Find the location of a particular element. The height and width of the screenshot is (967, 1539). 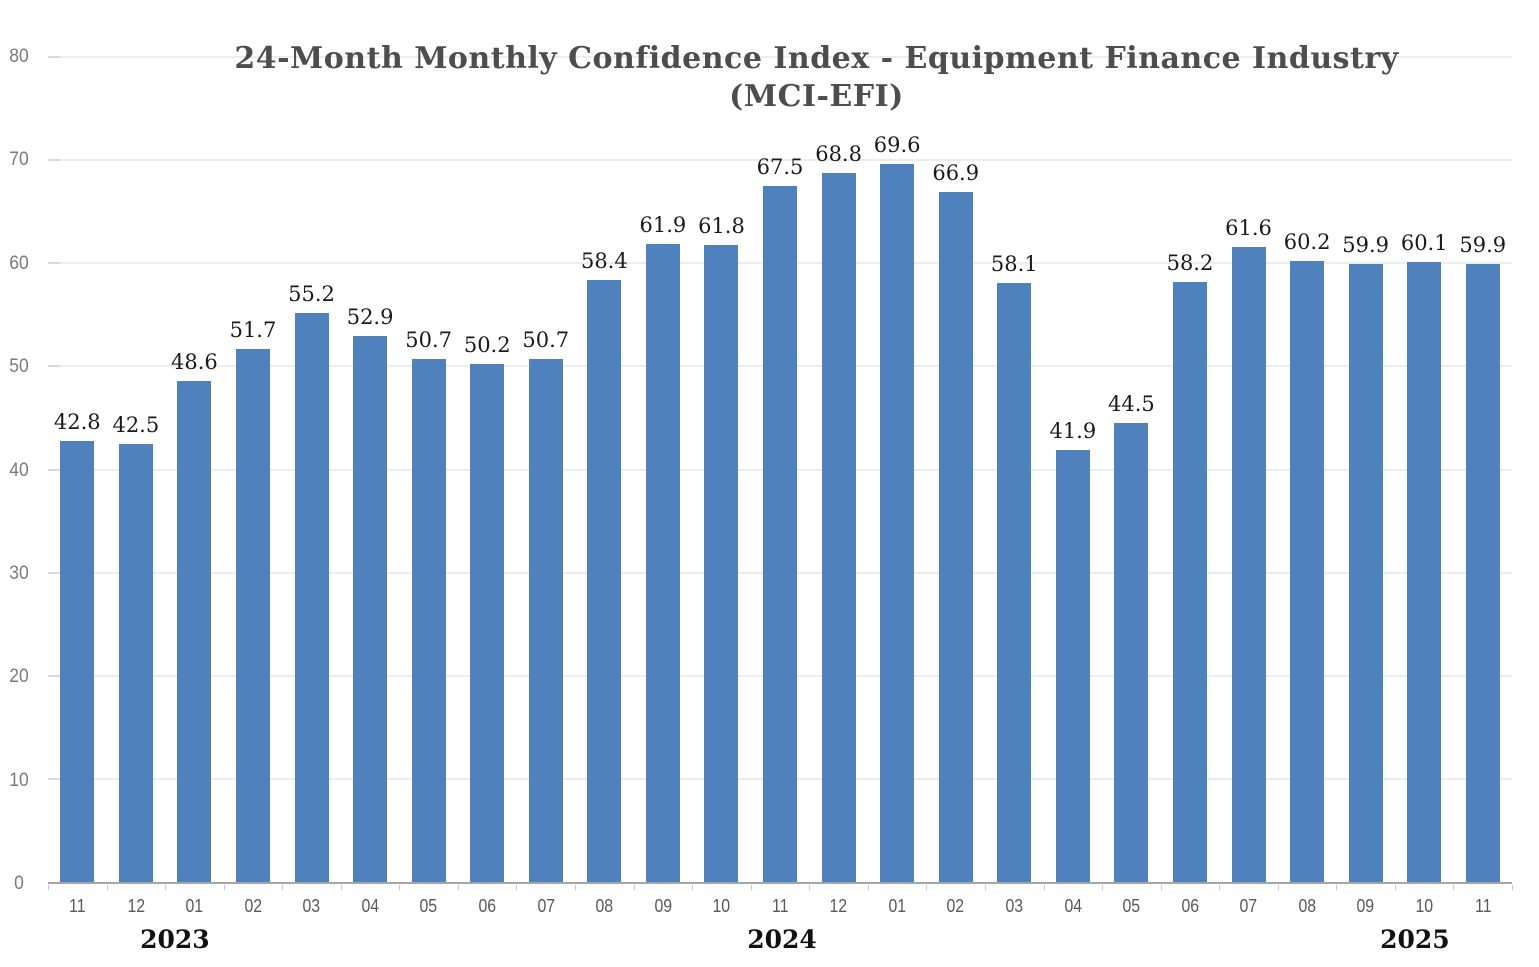

bar-slot: 68.8 is located at coordinates (838, 469).